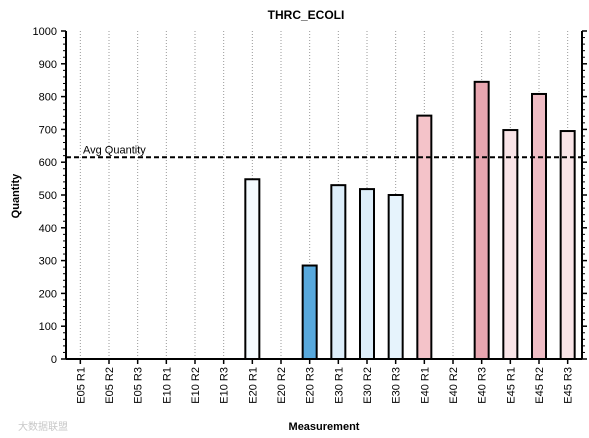 Image resolution: width=589 pixels, height=438 pixels. What do you see at coordinates (48, 163) in the screenshot?
I see `y-tick-label: 600` at bounding box center [48, 163].